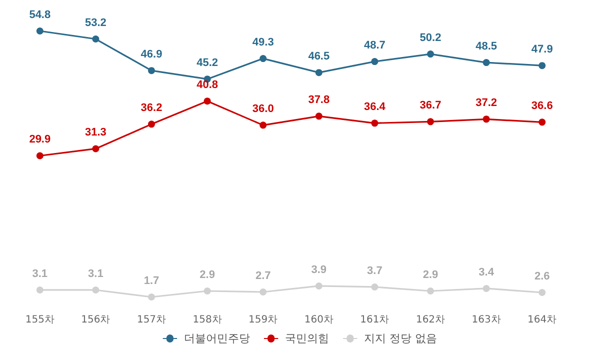  I want to click on data-label: 1.7, so click(152, 281).